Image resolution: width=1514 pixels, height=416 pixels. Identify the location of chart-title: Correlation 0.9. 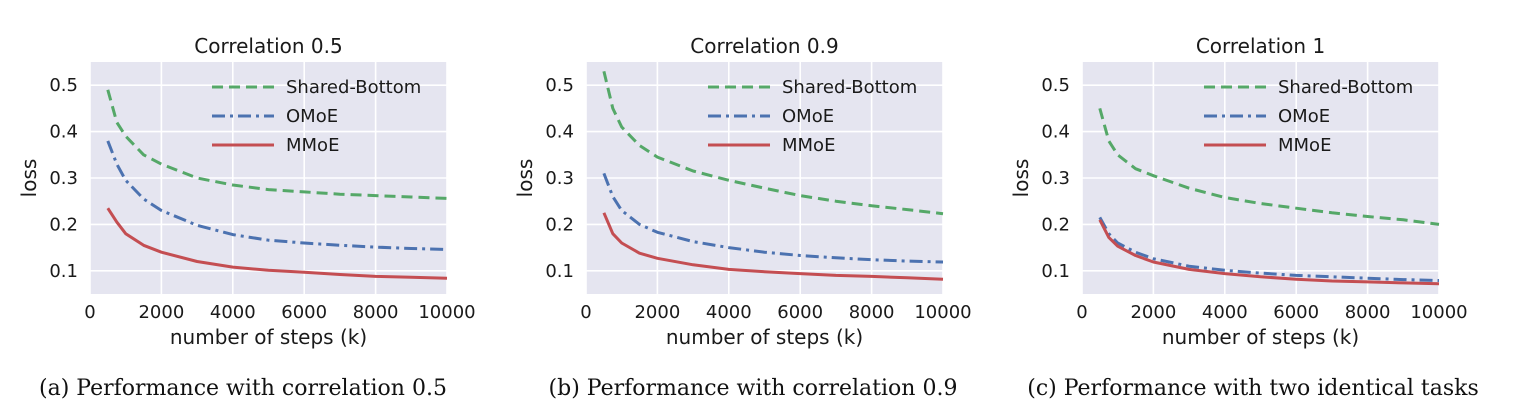
(764, 46).